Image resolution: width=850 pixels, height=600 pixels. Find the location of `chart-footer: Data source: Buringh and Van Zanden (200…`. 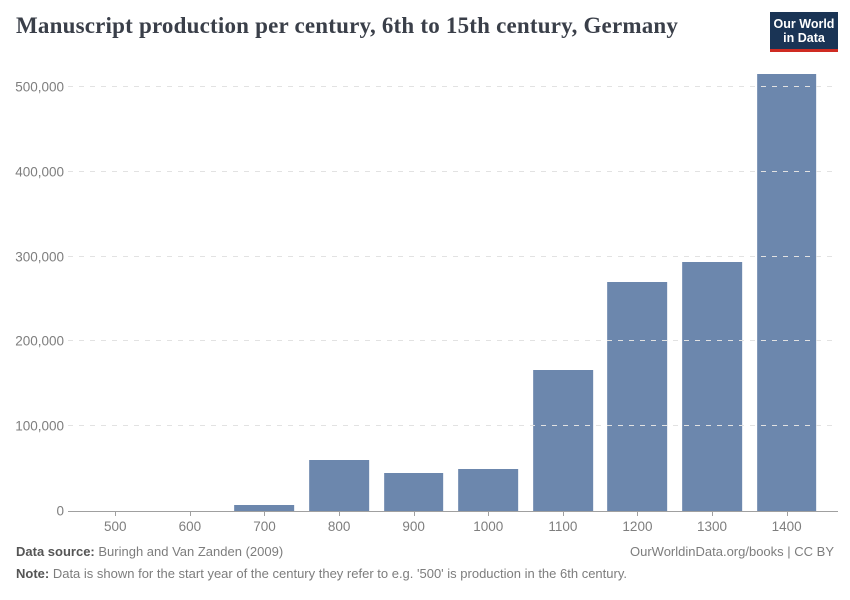

chart-footer: Data source: Buringh and Van Zanden (200… is located at coordinates (425, 563).